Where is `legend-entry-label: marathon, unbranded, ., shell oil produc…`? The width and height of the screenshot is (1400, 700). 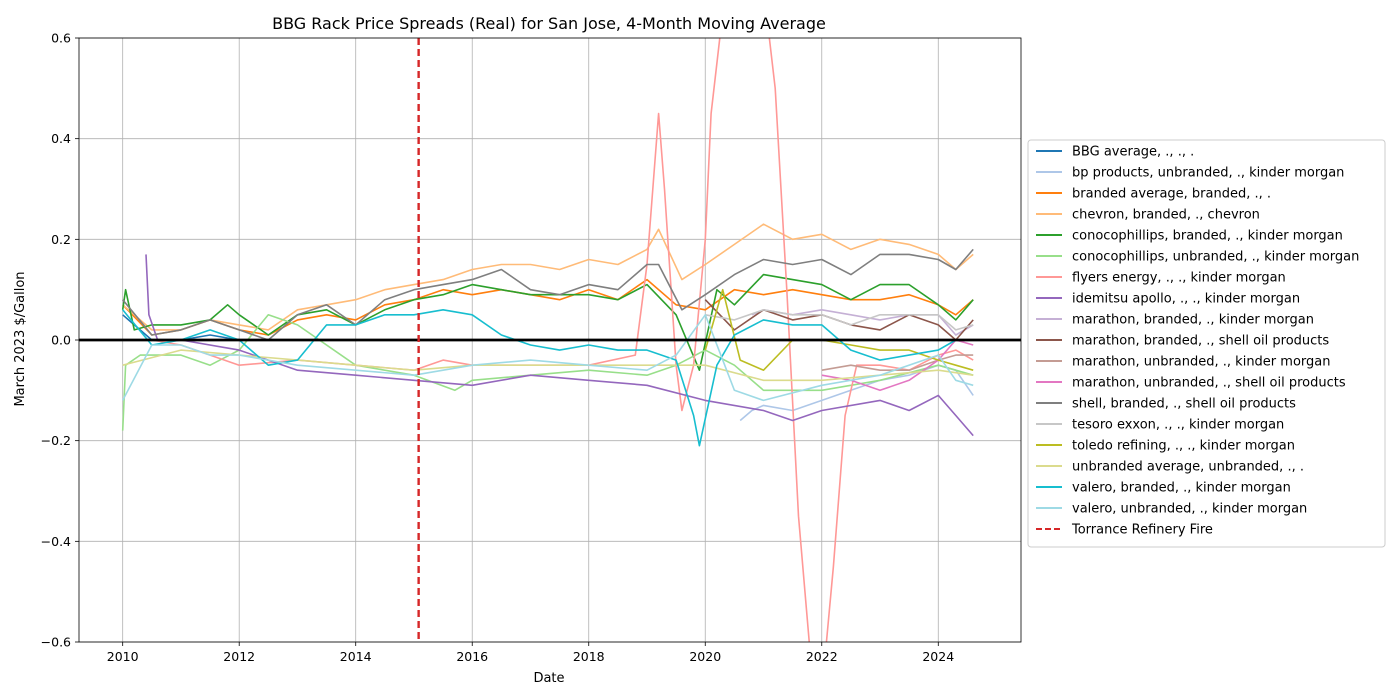
legend-entry-label: marathon, unbranded, ., shell oil produc… is located at coordinates (1209, 383).